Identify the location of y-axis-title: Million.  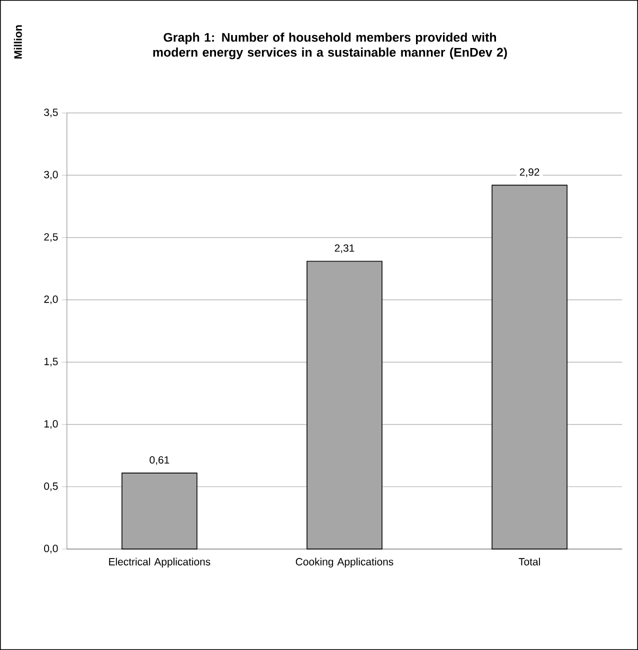
(18, 42).